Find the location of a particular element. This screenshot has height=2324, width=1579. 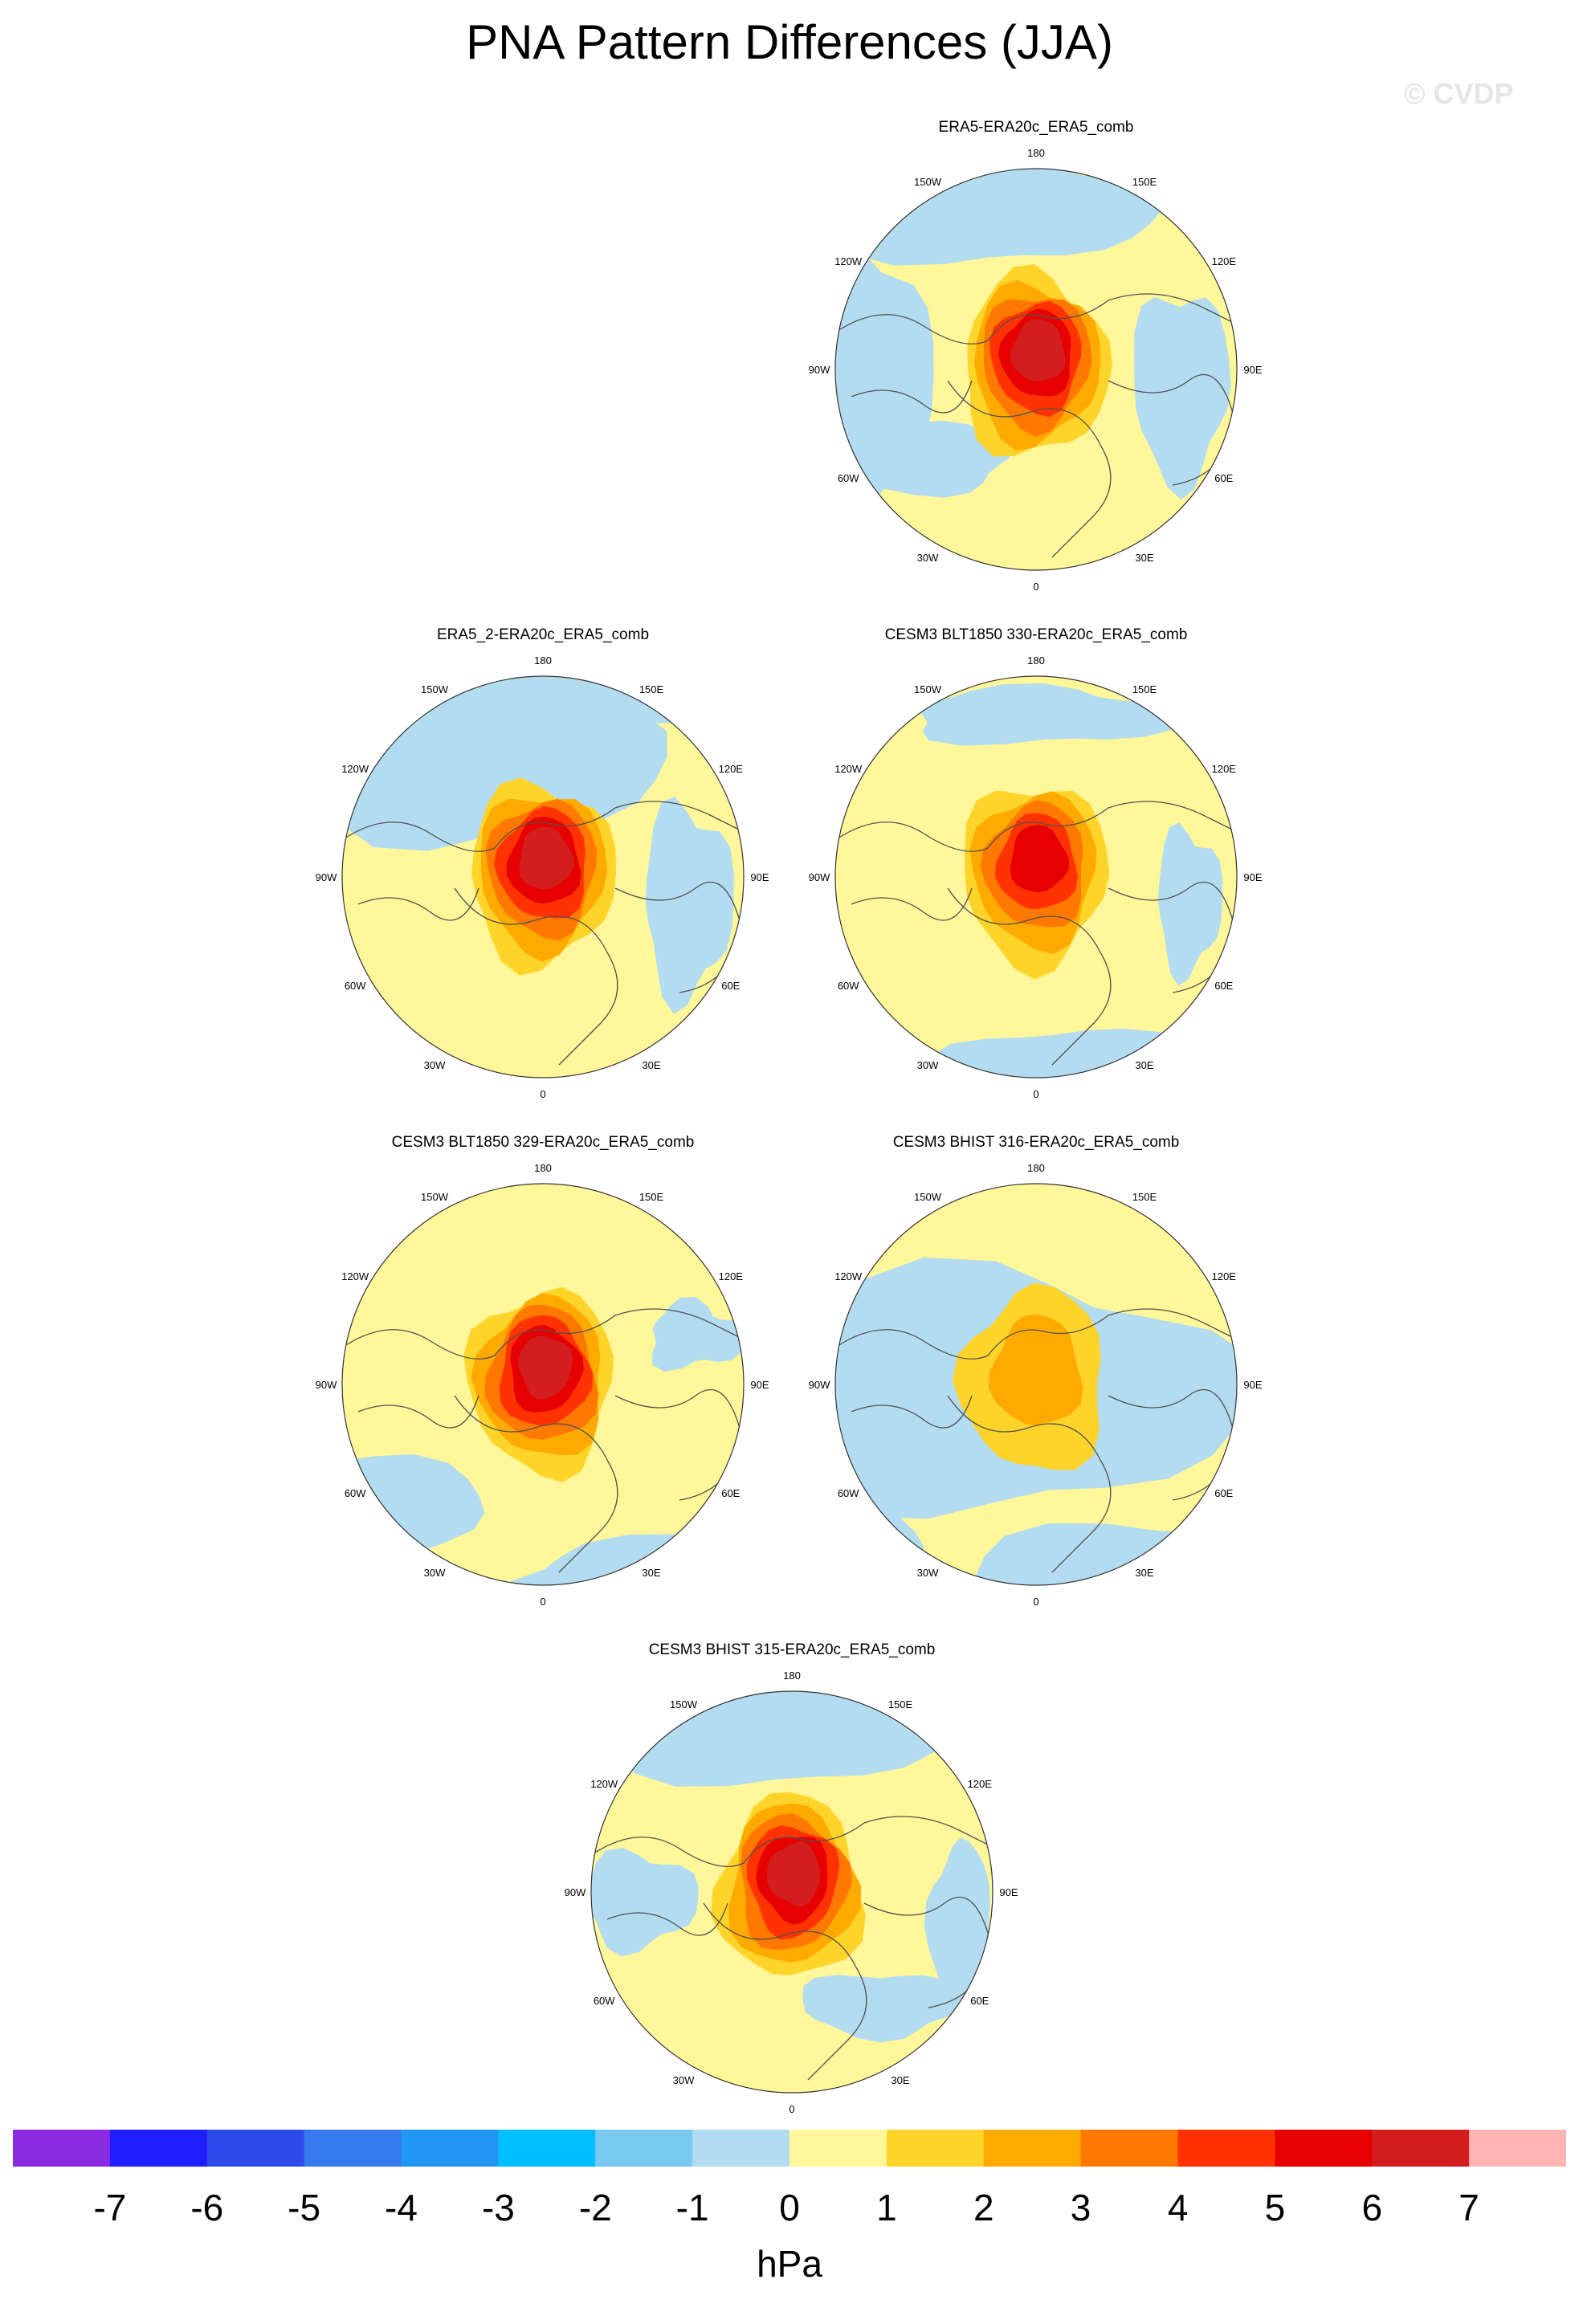

colorbar-tick-label: 2 is located at coordinates (983, 2208).